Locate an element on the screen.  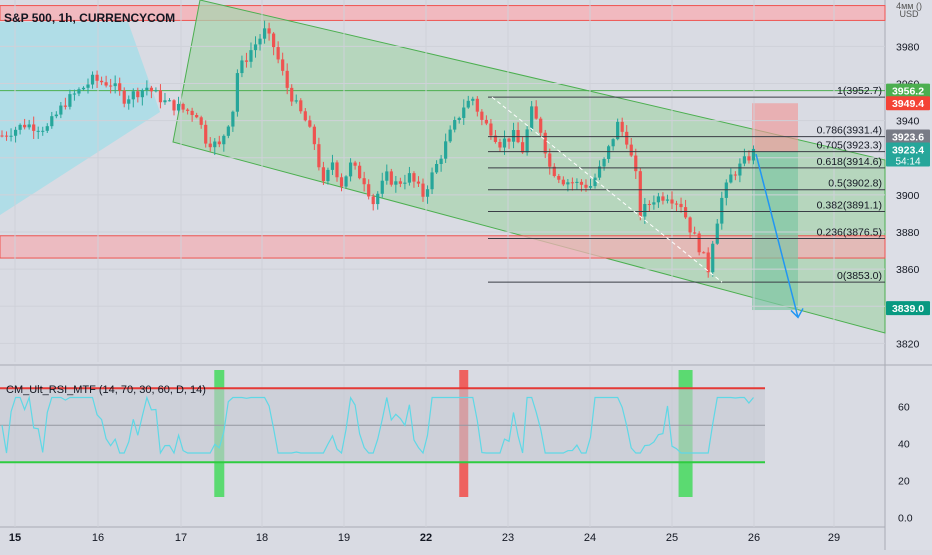
short-position-risk is located at coordinates (775, 127).